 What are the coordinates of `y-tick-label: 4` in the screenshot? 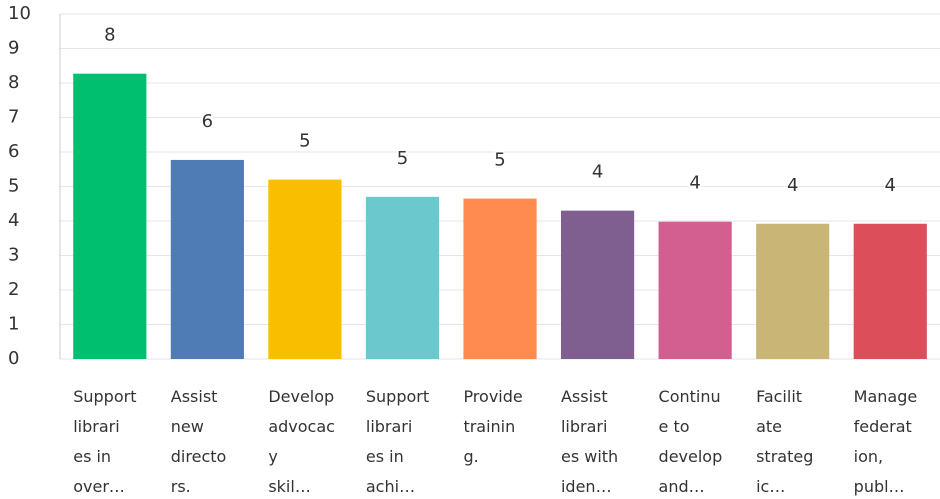 It's located at (13, 220).